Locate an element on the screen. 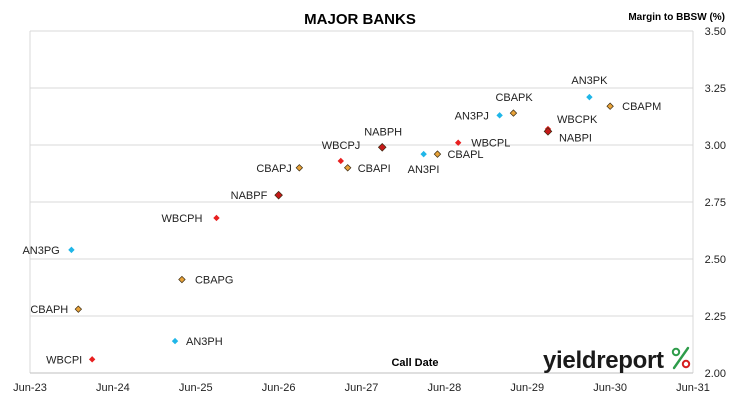 This screenshot has height=405, width=730. point-label-cbapg: CBAPG is located at coordinates (214, 281).